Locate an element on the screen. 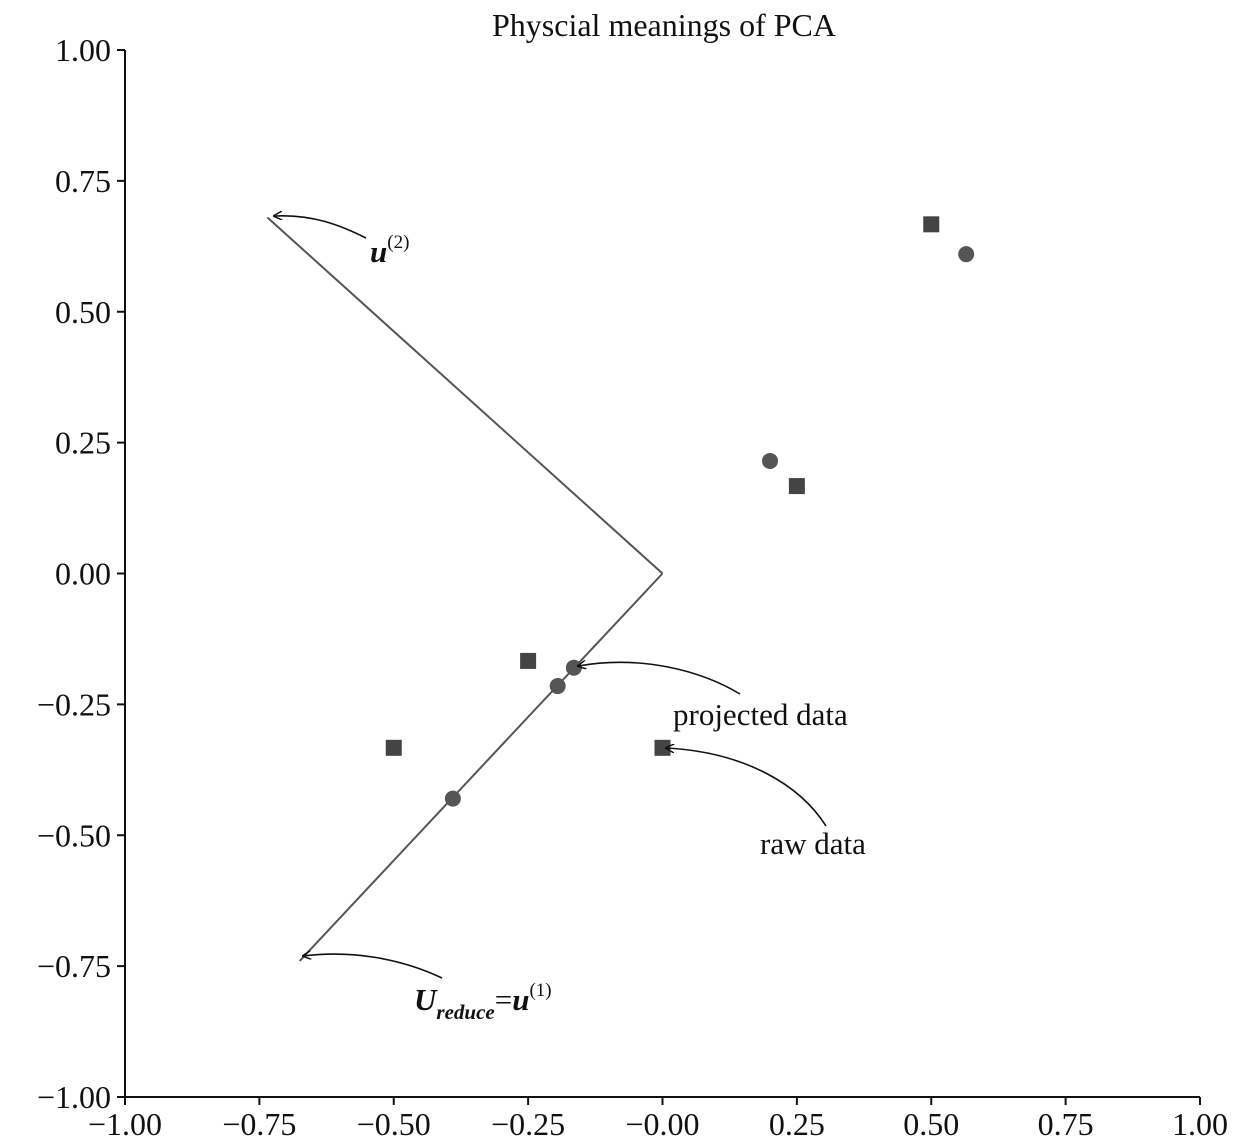 This screenshot has height=1148, width=1258. y-tick-label: 0.00 is located at coordinates (83, 574).